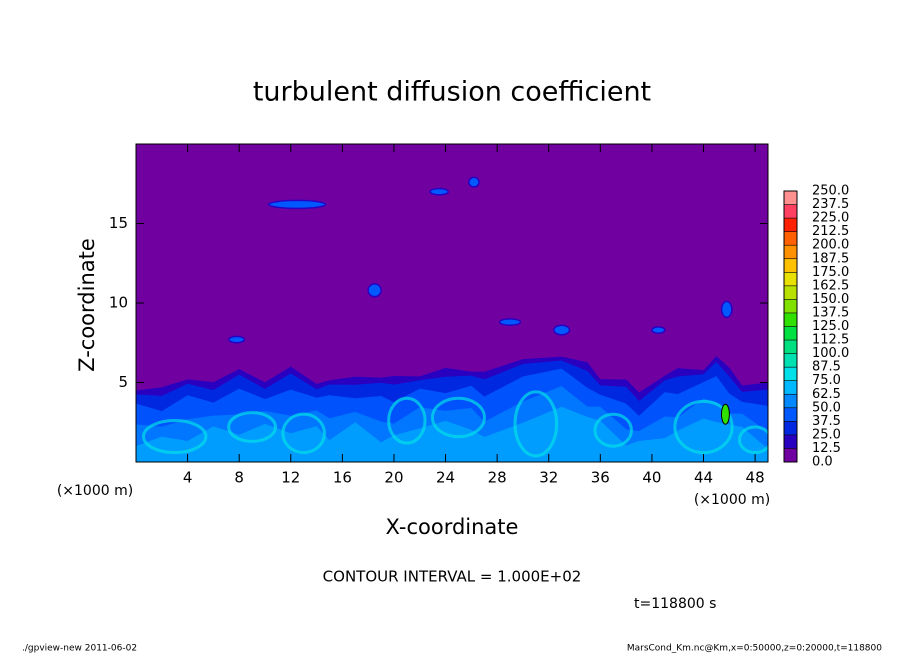 The width and height of the screenshot is (904, 658). I want to click on field-layer, so click(452, 434).